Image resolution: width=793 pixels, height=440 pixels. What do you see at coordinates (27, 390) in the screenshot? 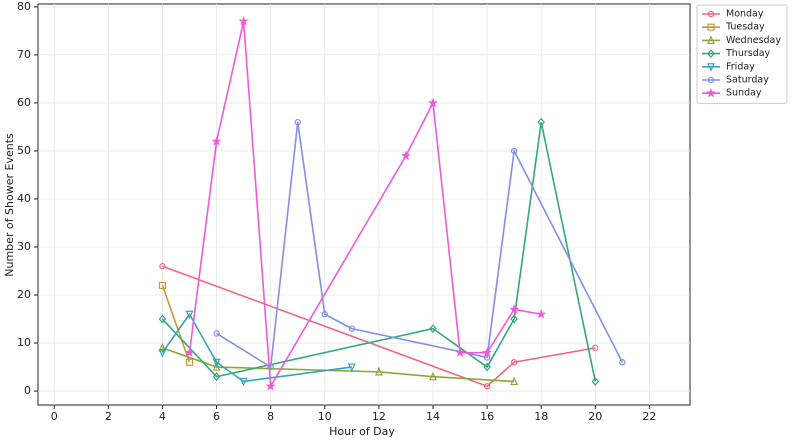
I see `y-tick-label: 0` at bounding box center [27, 390].